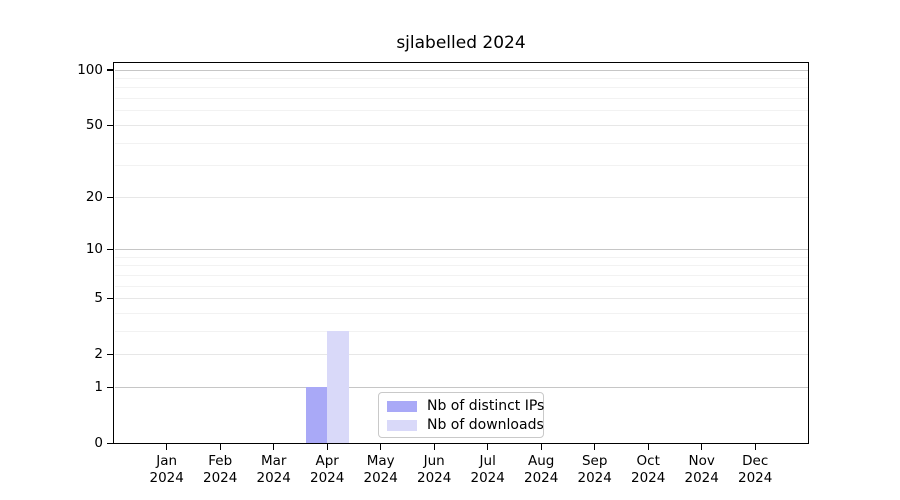  What do you see at coordinates (648, 446) in the screenshot?
I see `x-tick-oct` at bounding box center [648, 446].